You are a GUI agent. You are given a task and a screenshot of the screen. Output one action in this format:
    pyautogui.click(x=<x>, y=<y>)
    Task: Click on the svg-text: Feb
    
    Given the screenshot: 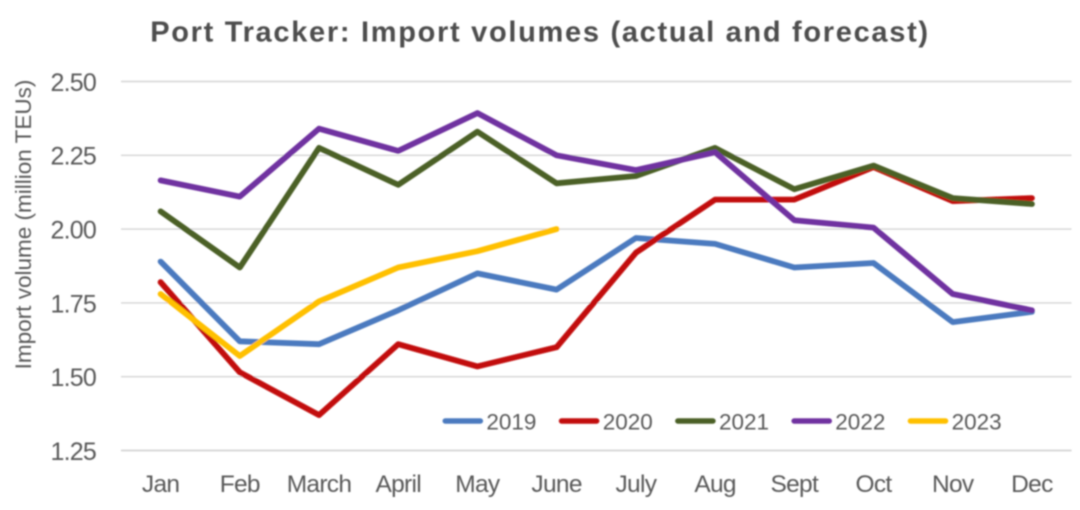 What is the action you would take?
    pyautogui.click(x=240, y=484)
    